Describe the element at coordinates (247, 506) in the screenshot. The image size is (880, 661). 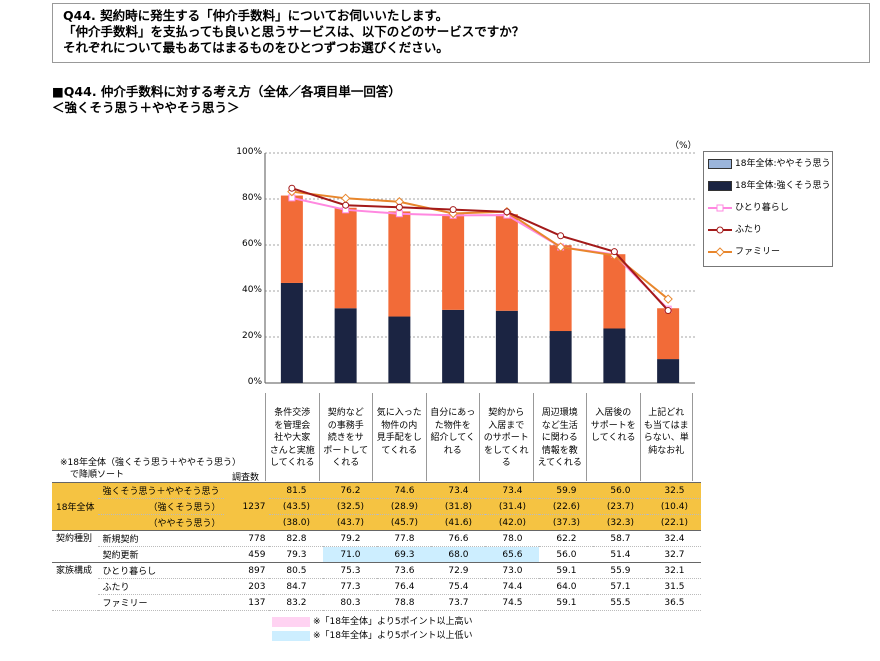
I see `sample-size: 1237` at that location.